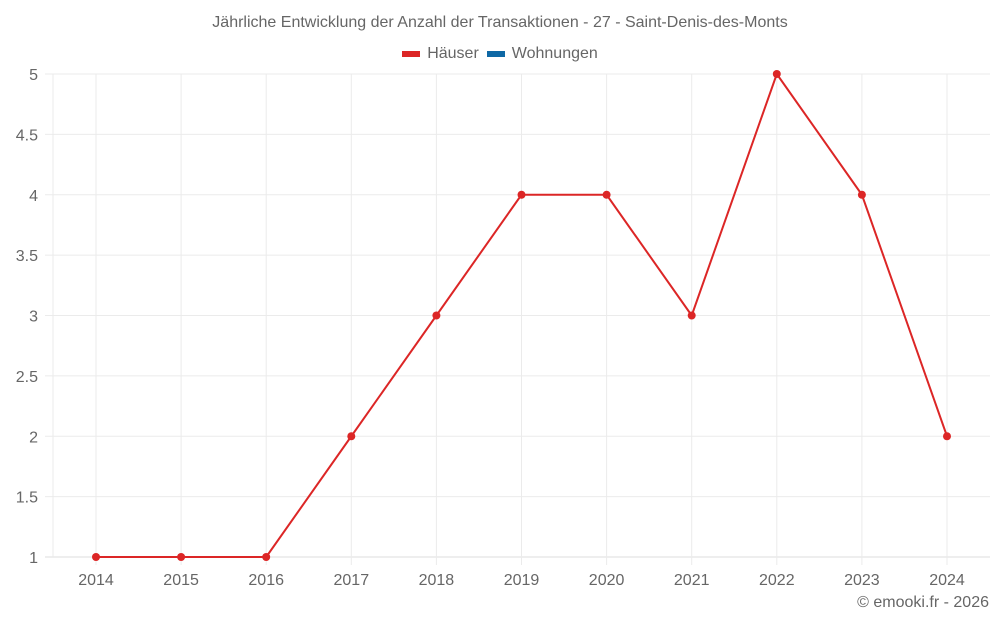 This screenshot has width=1000, height=625. Describe the element at coordinates (437, 580) in the screenshot. I see `x-tick-label: 2018` at that location.